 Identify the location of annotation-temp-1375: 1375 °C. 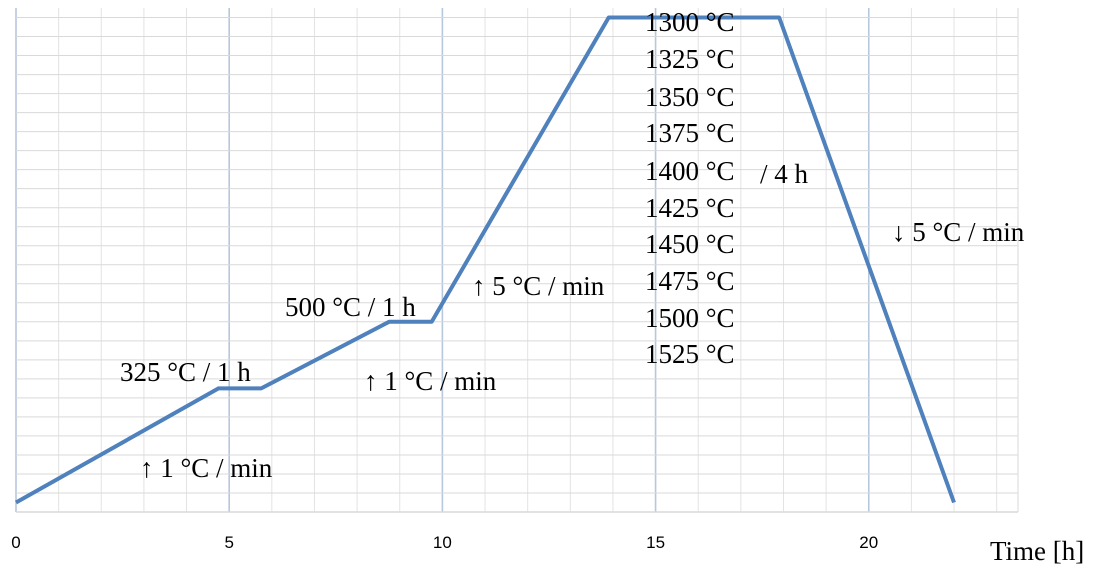
(690, 133).